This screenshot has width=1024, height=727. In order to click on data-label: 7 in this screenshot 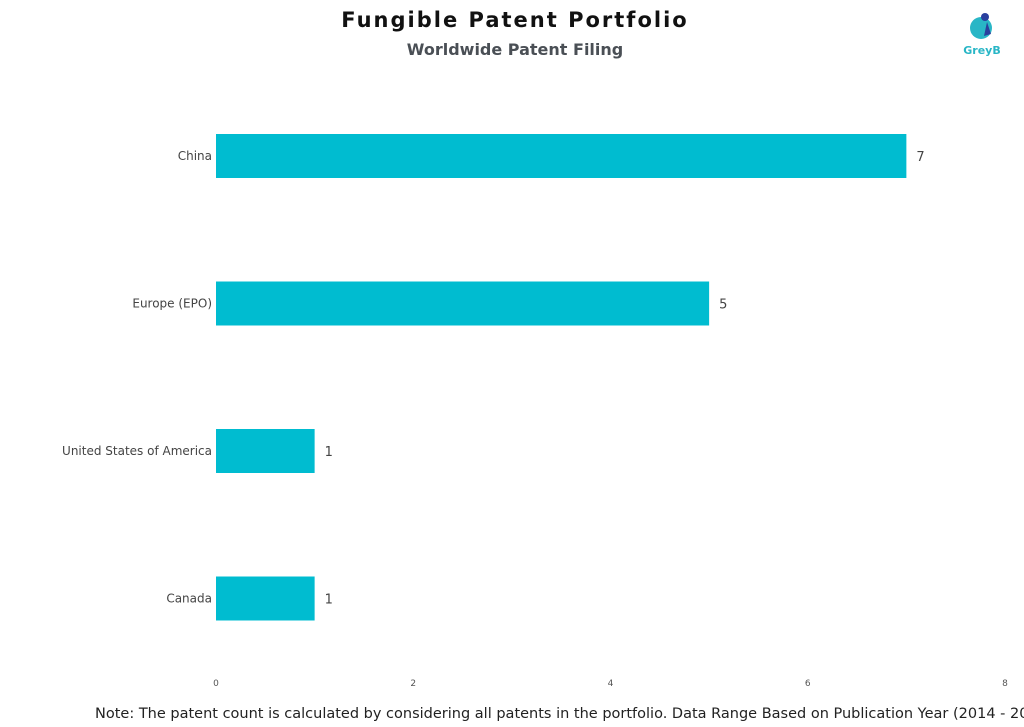, I will do `click(920, 157)`.